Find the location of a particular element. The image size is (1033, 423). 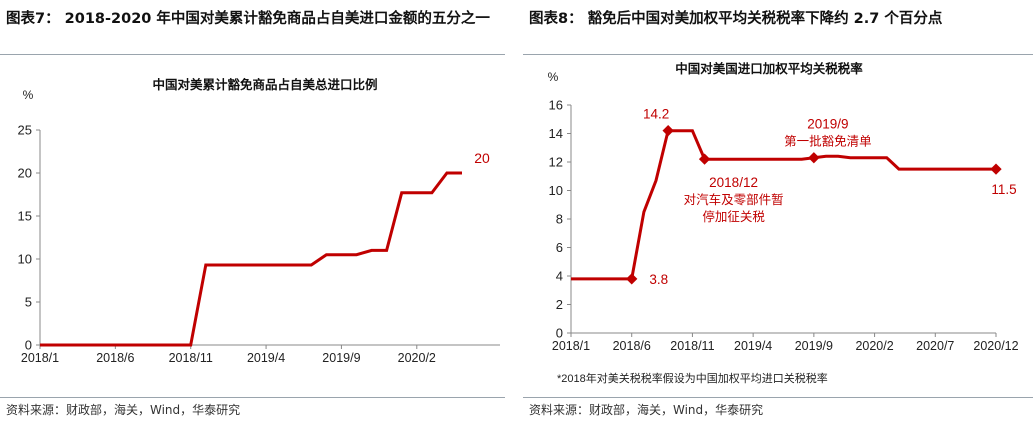

y-tick-label: 12 is located at coordinates (556, 162).